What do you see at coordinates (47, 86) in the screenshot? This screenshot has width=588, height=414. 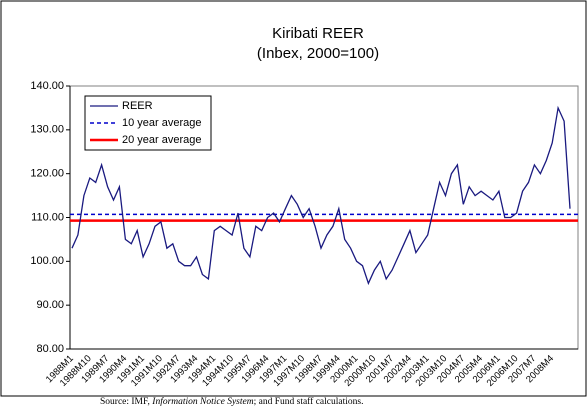 I see `y-tick-label: 140.00` at bounding box center [47, 86].